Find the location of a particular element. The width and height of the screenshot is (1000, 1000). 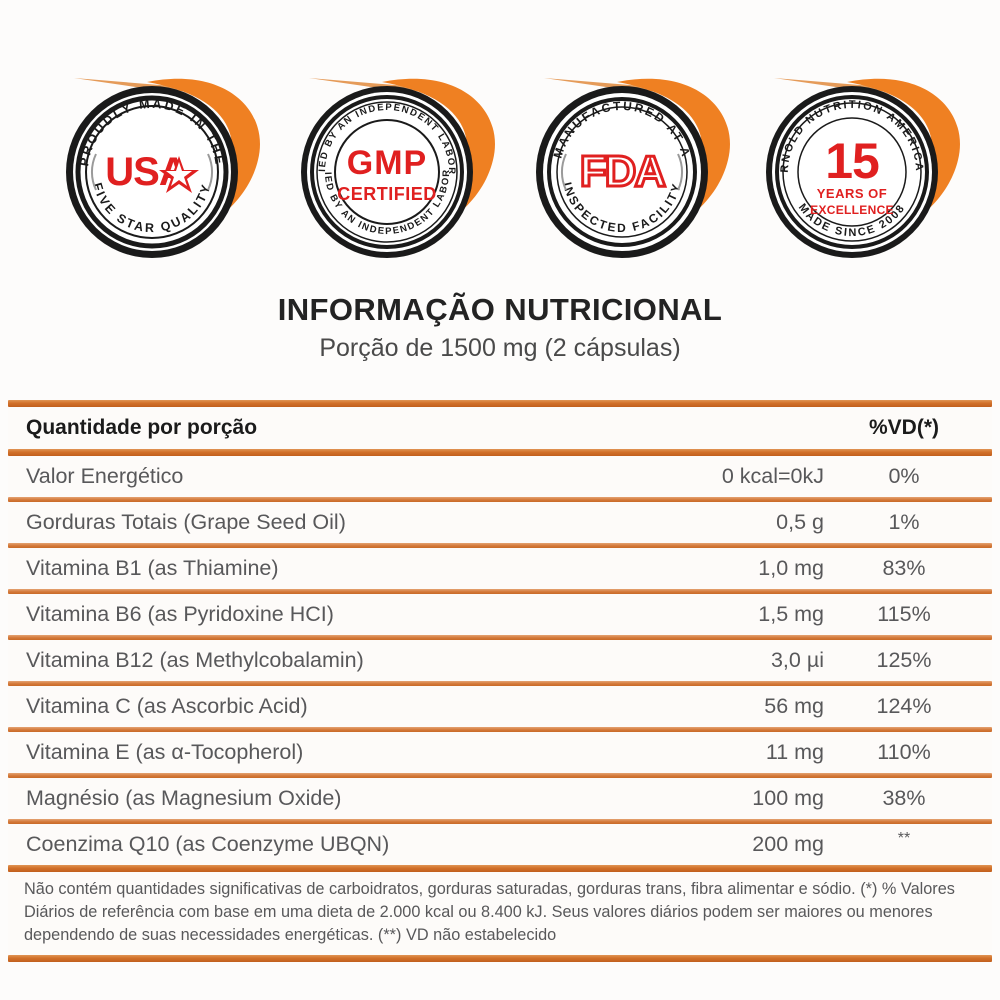

footnote-top-divider is located at coordinates (500, 868).